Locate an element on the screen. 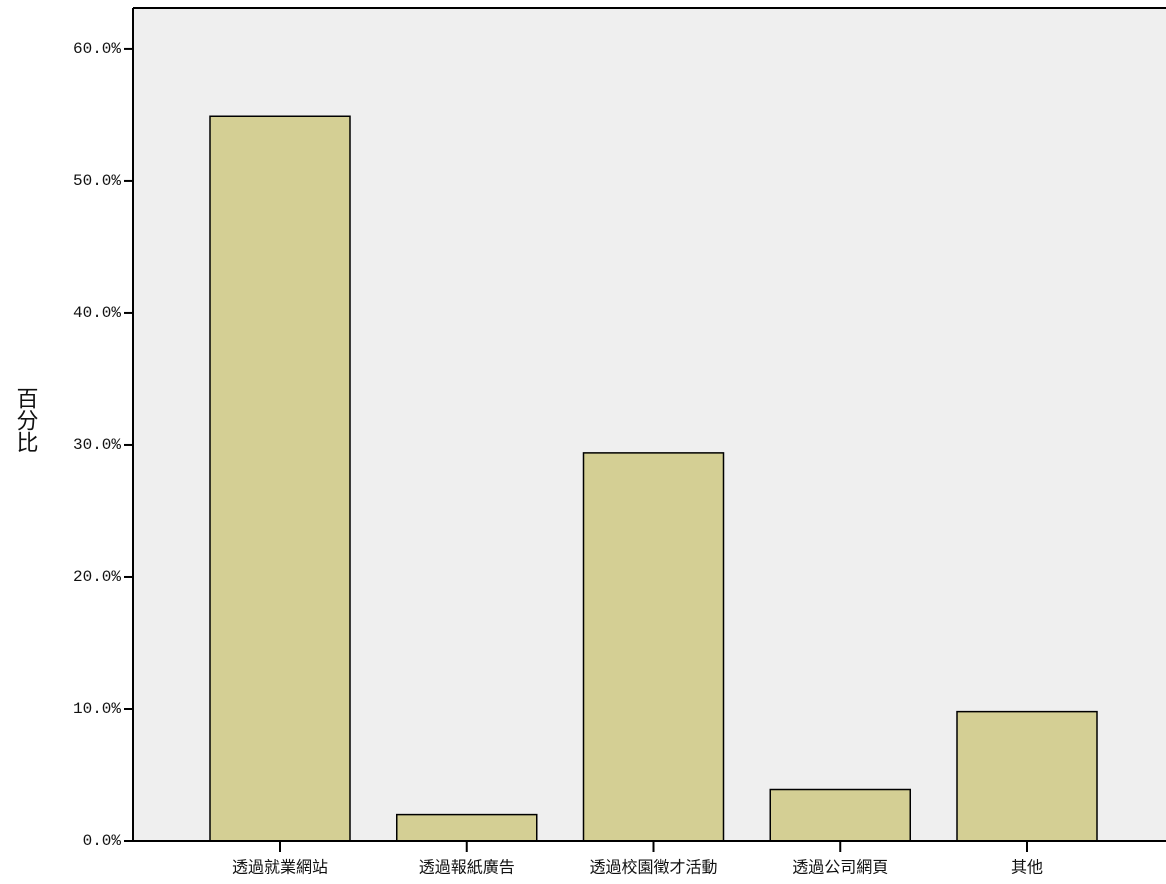  y-tick-label: 50.0% is located at coordinates (97, 181).